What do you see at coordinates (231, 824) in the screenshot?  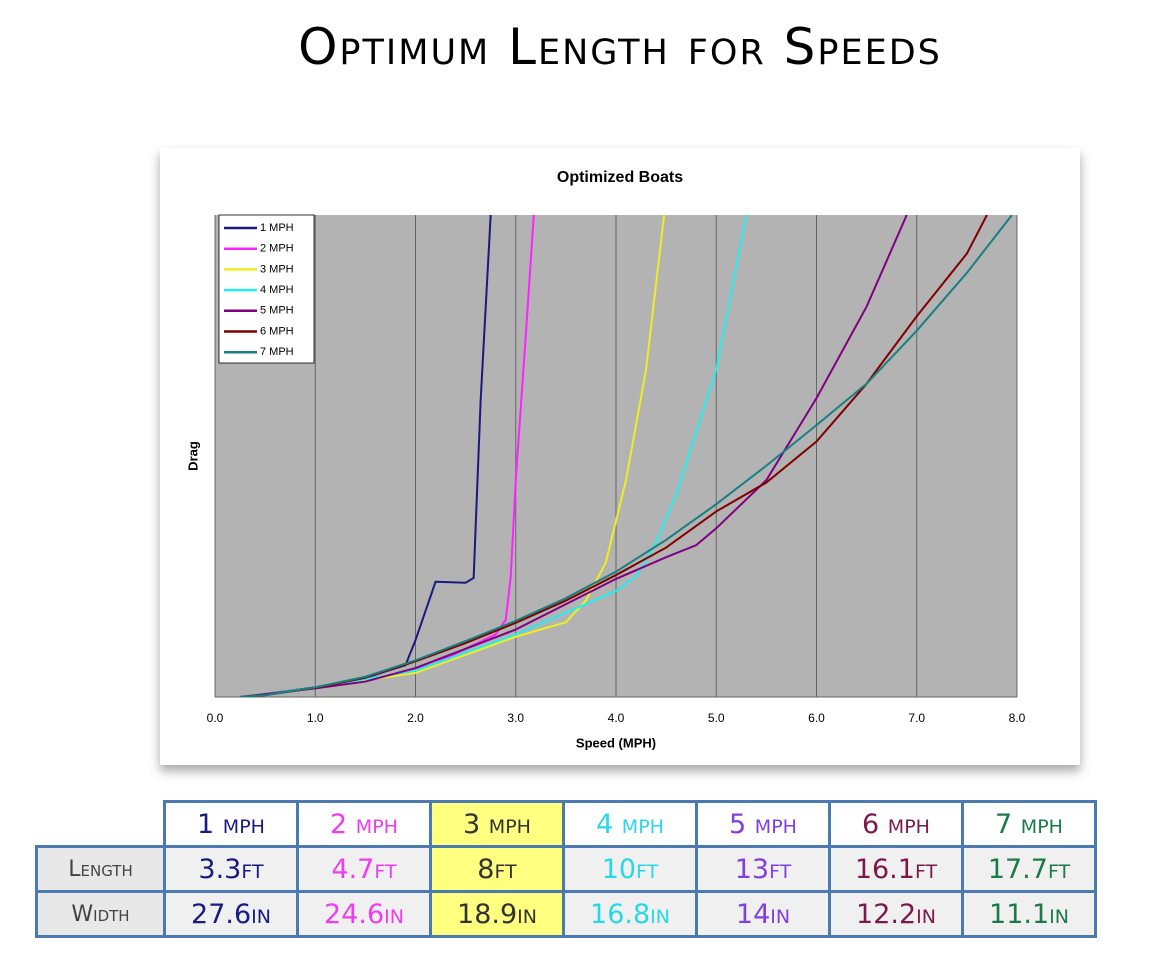 I see `column-header: 1 mph` at bounding box center [231, 824].